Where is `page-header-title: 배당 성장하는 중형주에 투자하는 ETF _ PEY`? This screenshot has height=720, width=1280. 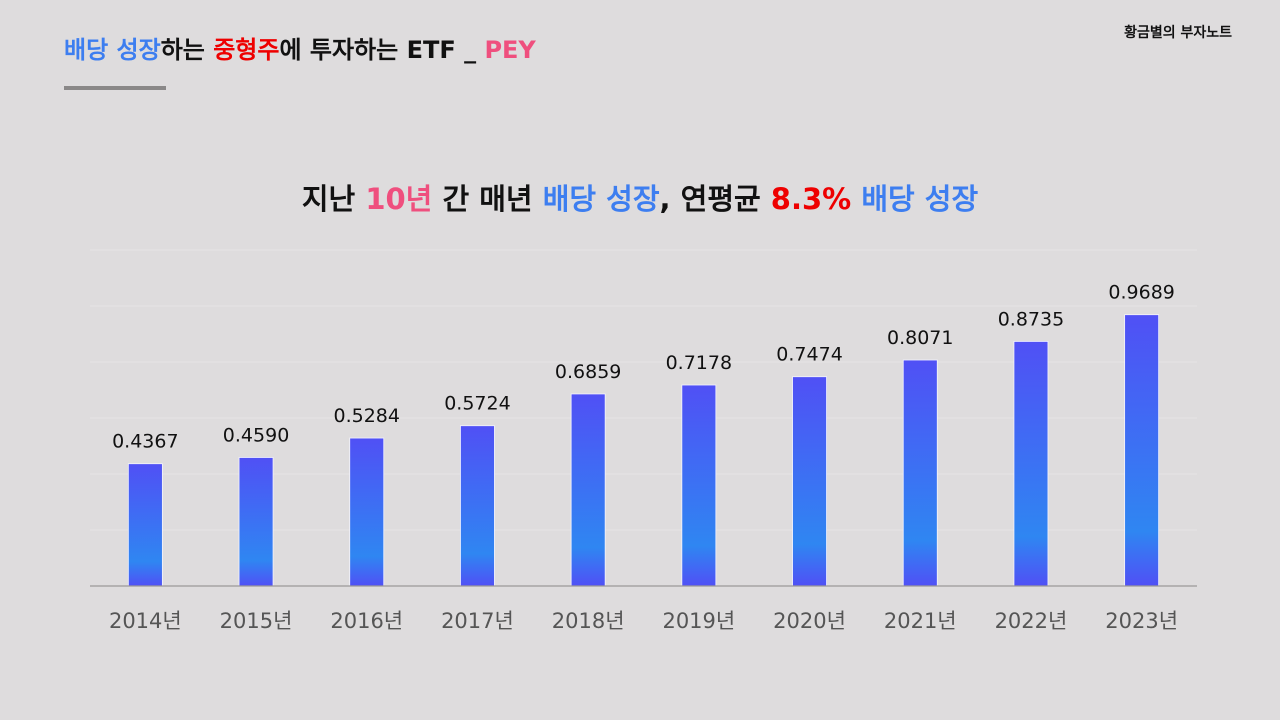 page-header-title: 배당 성장하는 중형주에 투자하는 ETF _ PEY is located at coordinates (300, 47).